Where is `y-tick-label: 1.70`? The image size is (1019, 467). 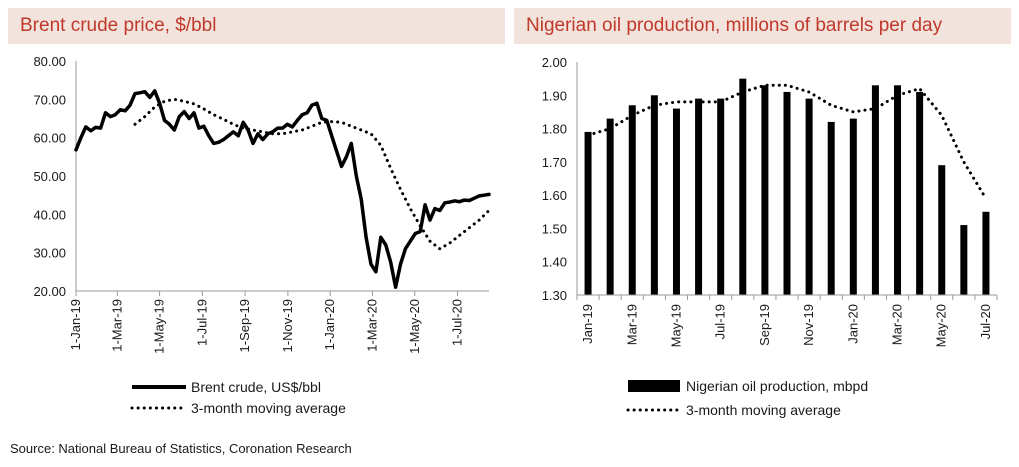 y-tick-label: 1.70 is located at coordinates (554, 162).